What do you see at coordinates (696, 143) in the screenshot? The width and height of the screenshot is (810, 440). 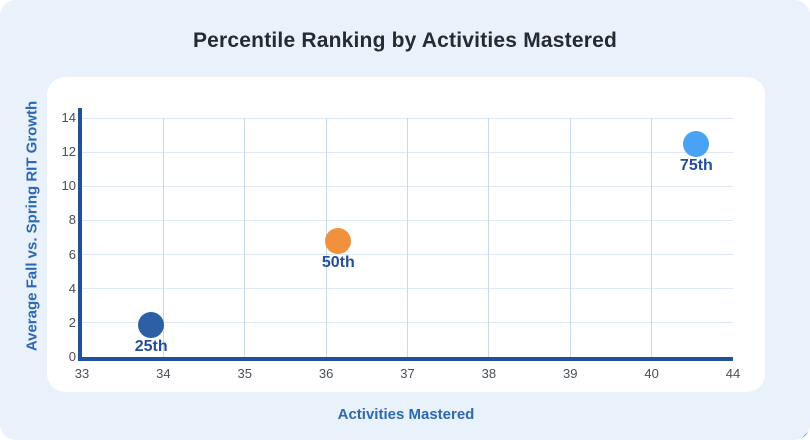 I see `data-point-75th` at bounding box center [696, 143].